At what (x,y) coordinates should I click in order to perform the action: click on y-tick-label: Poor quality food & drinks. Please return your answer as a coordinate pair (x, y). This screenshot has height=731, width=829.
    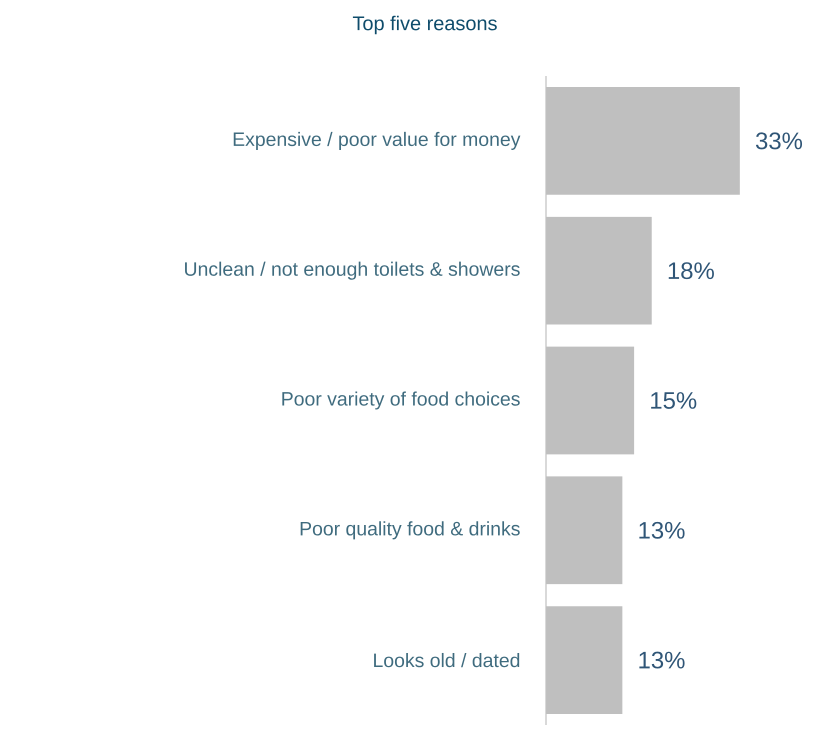
    Looking at the image, I should click on (410, 530).